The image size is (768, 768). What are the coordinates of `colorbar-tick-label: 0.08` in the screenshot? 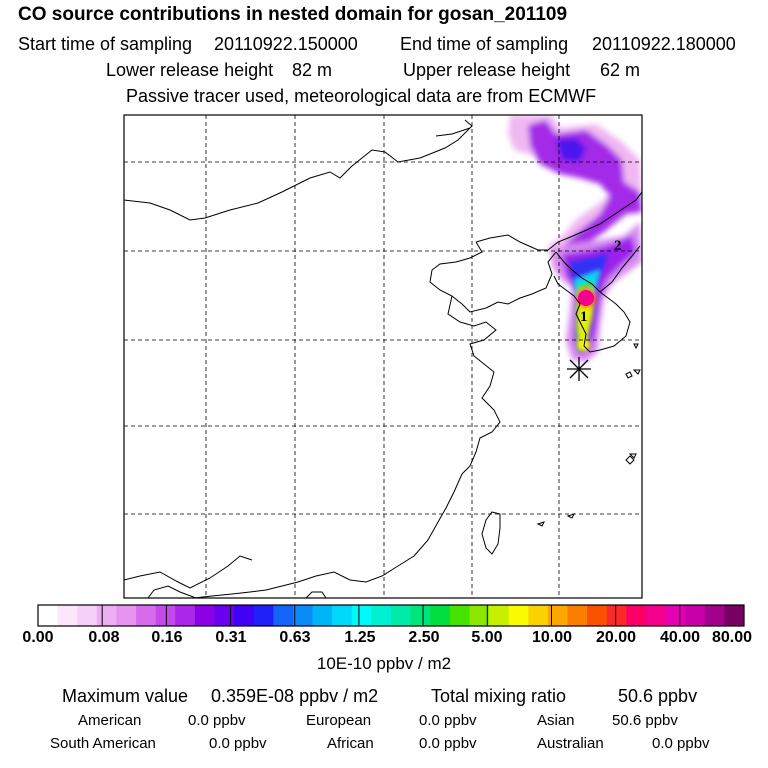 It's located at (104, 637).